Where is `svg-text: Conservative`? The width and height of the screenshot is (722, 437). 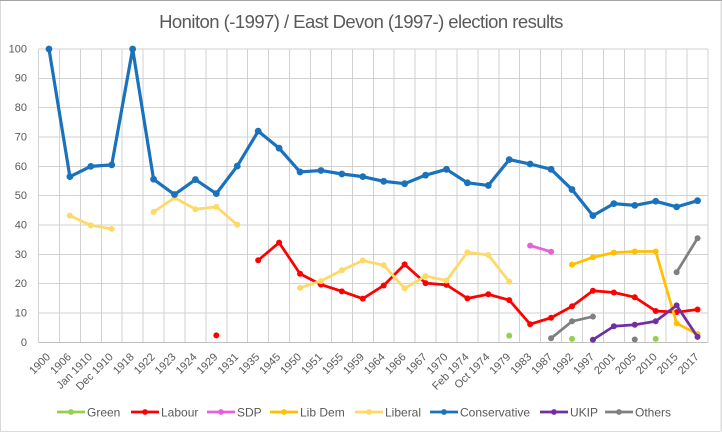
svg-text: Conservative is located at coordinates (495, 412).